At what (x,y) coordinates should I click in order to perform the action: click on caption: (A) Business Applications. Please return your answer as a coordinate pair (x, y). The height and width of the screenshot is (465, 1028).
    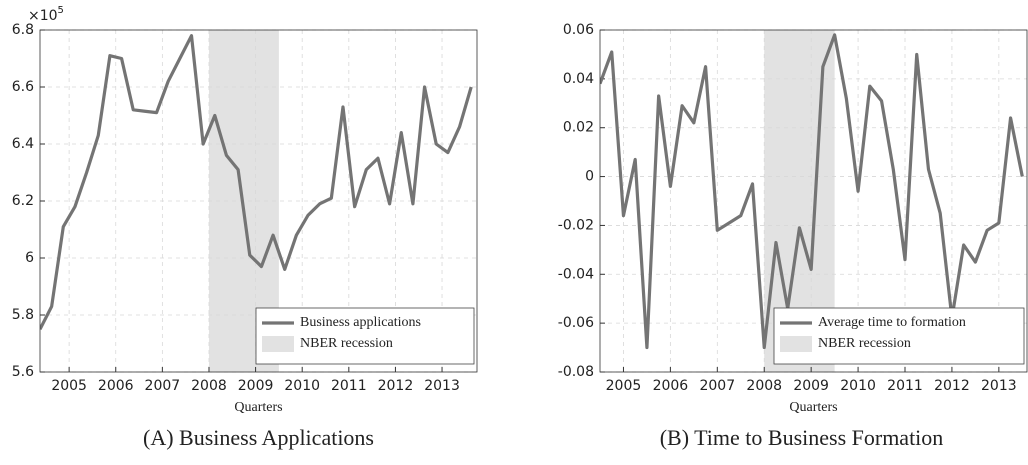
    Looking at the image, I should click on (258, 437).